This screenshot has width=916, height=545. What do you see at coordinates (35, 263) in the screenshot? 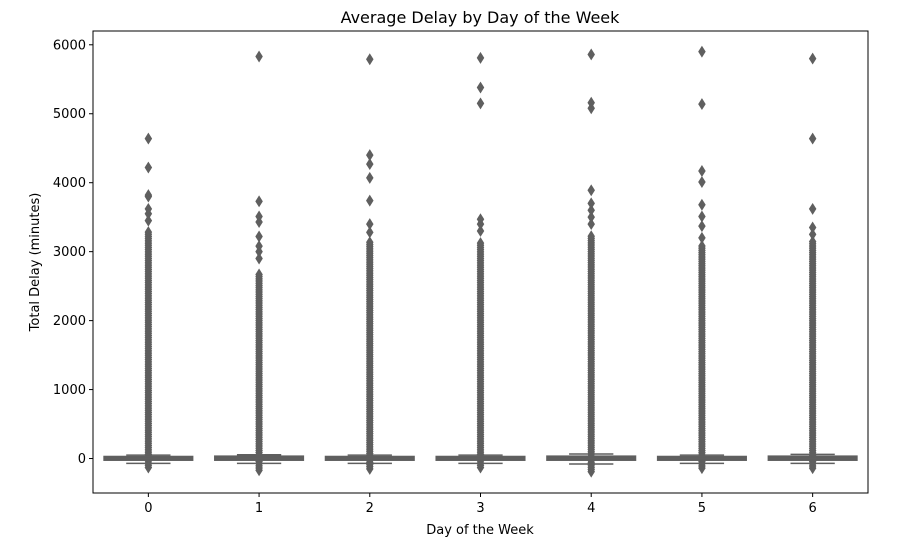
I see `y-axis-label: Total Delay (minutes)` at bounding box center [35, 263].